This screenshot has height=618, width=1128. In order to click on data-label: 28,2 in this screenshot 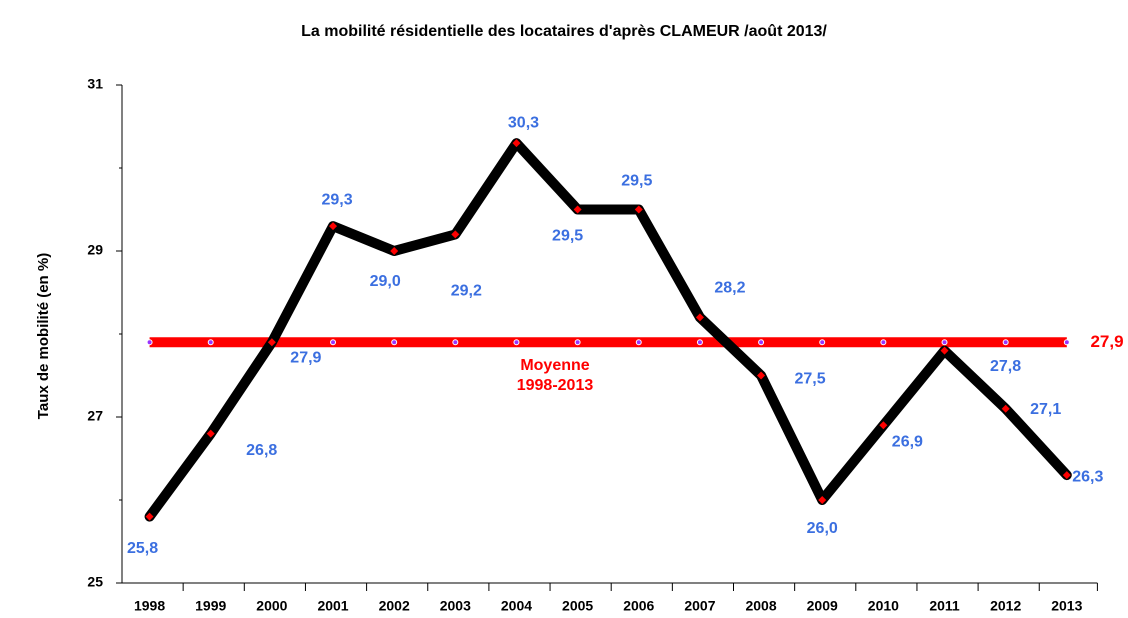, I will do `click(729, 288)`.